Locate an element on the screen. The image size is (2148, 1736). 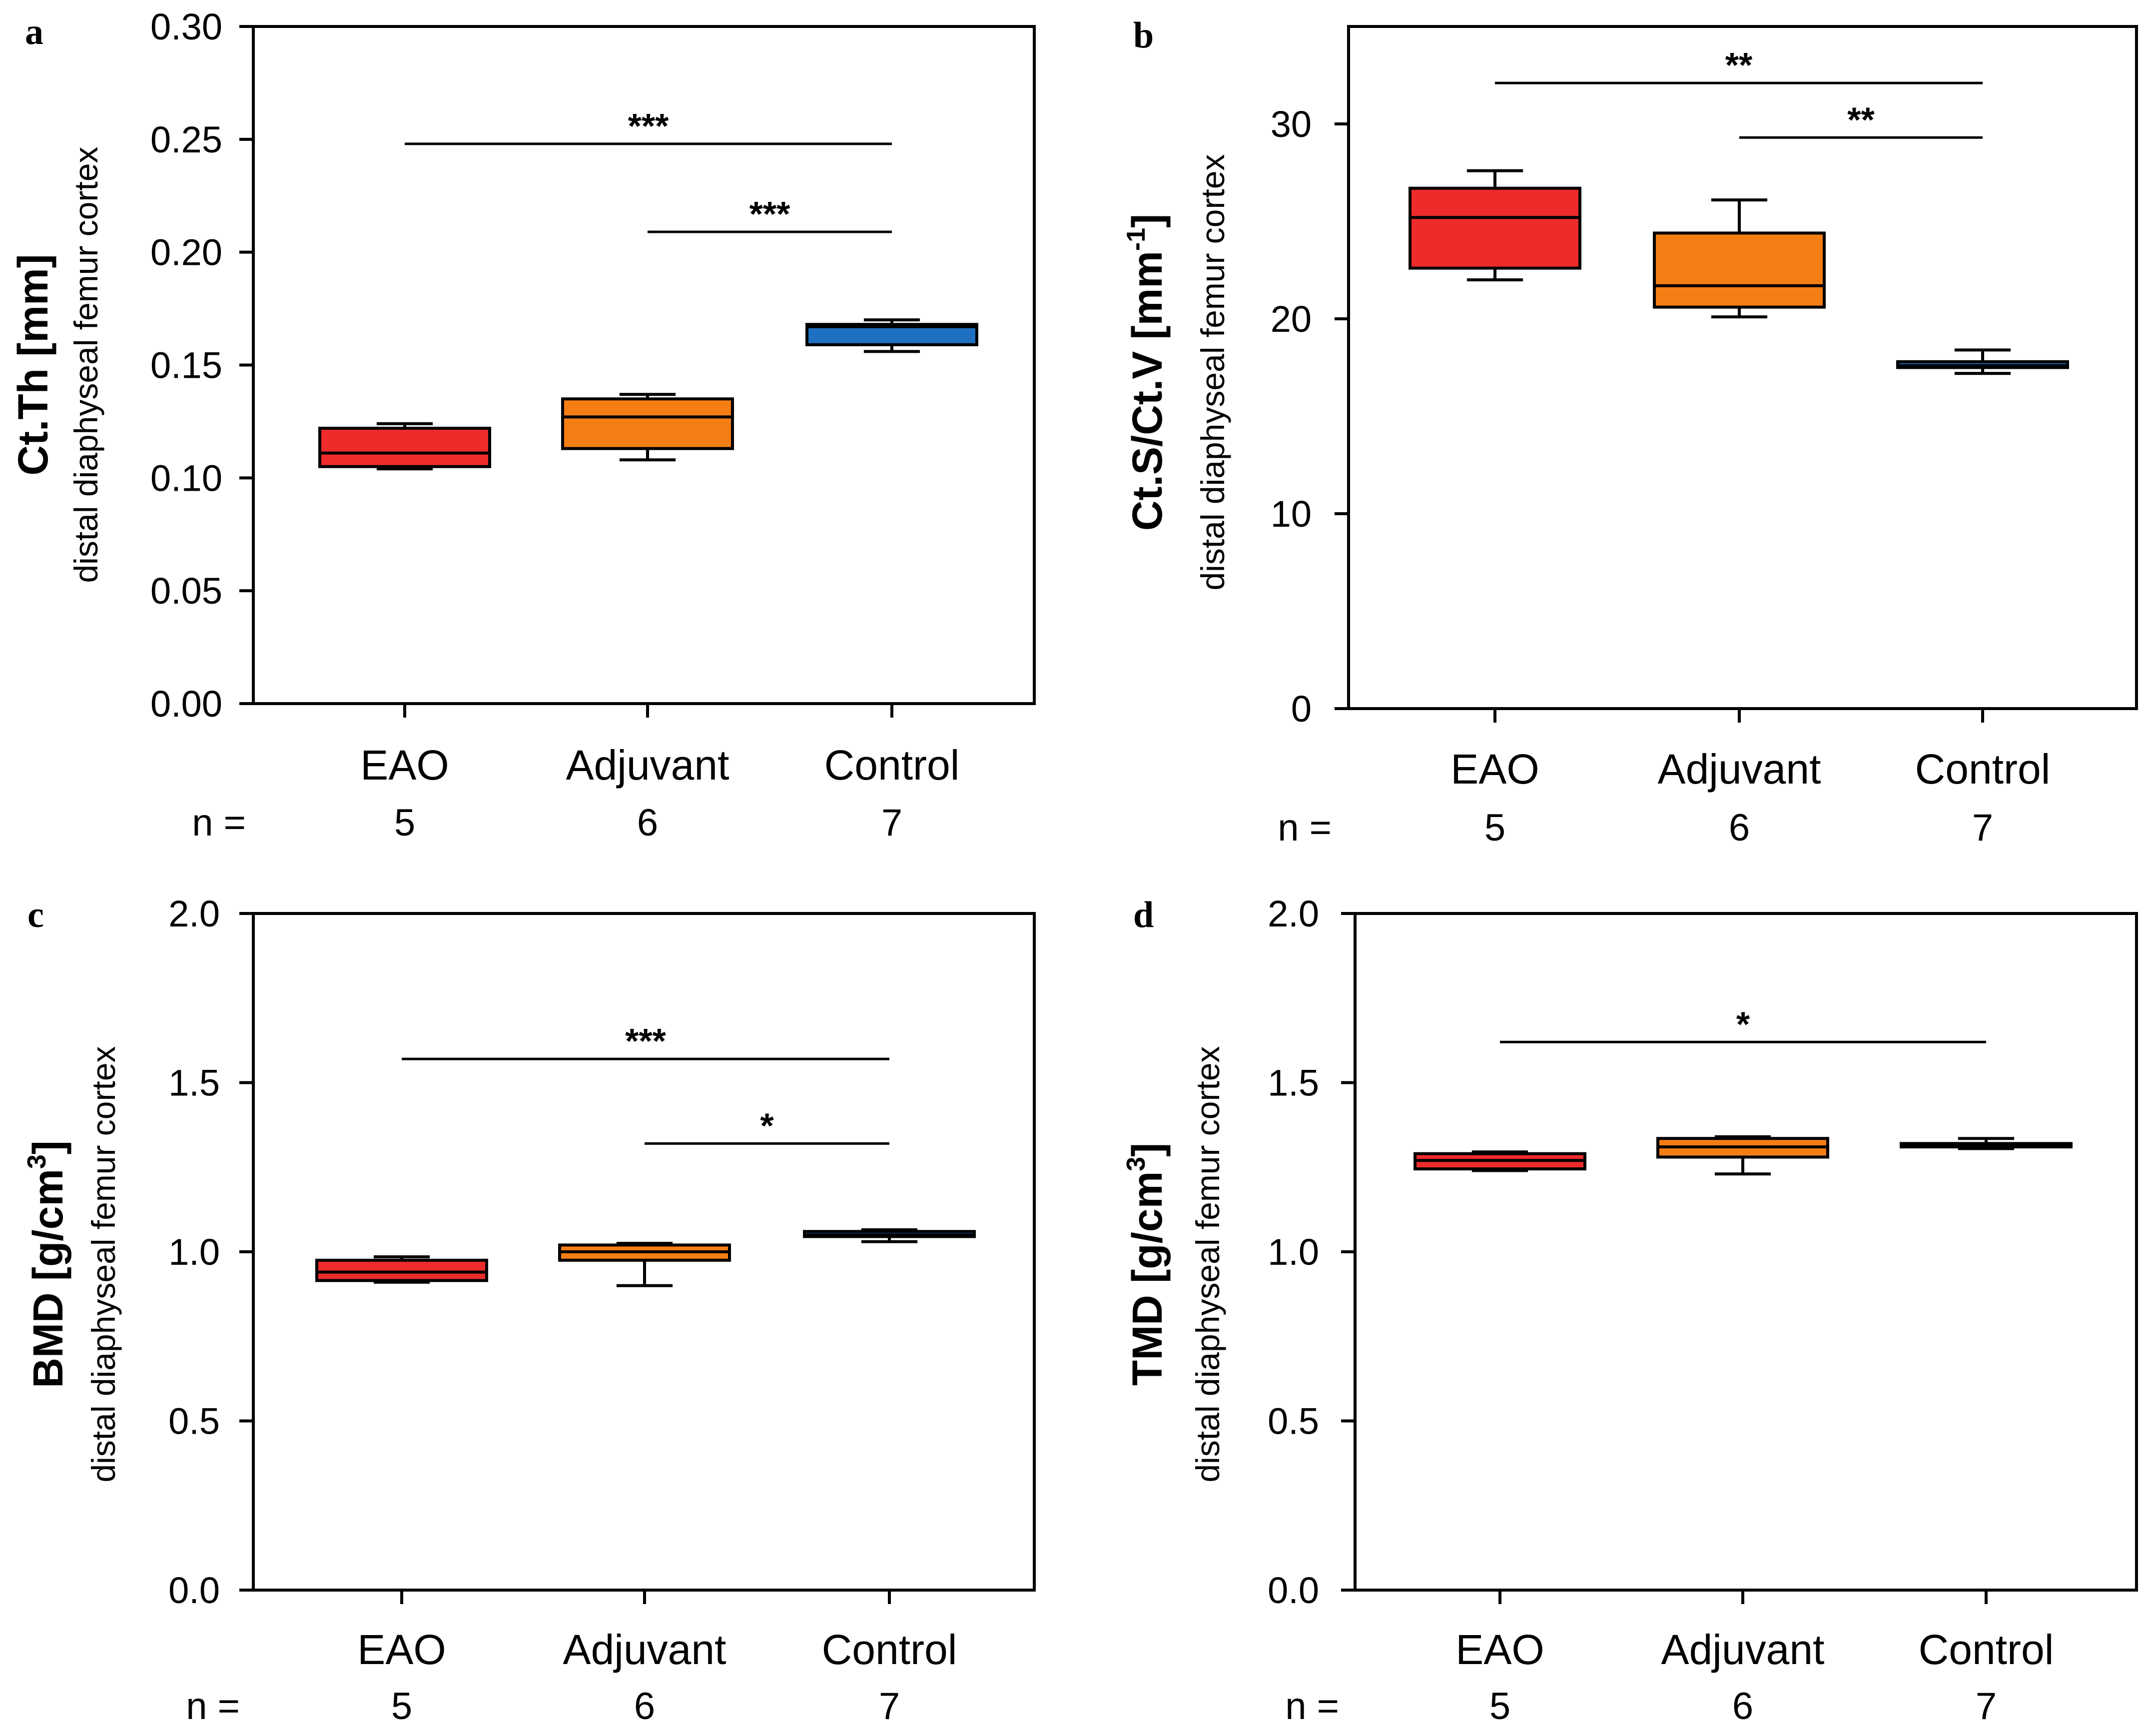
y-axis-title-main: Ct.Th [mm] is located at coordinates (33, 364).